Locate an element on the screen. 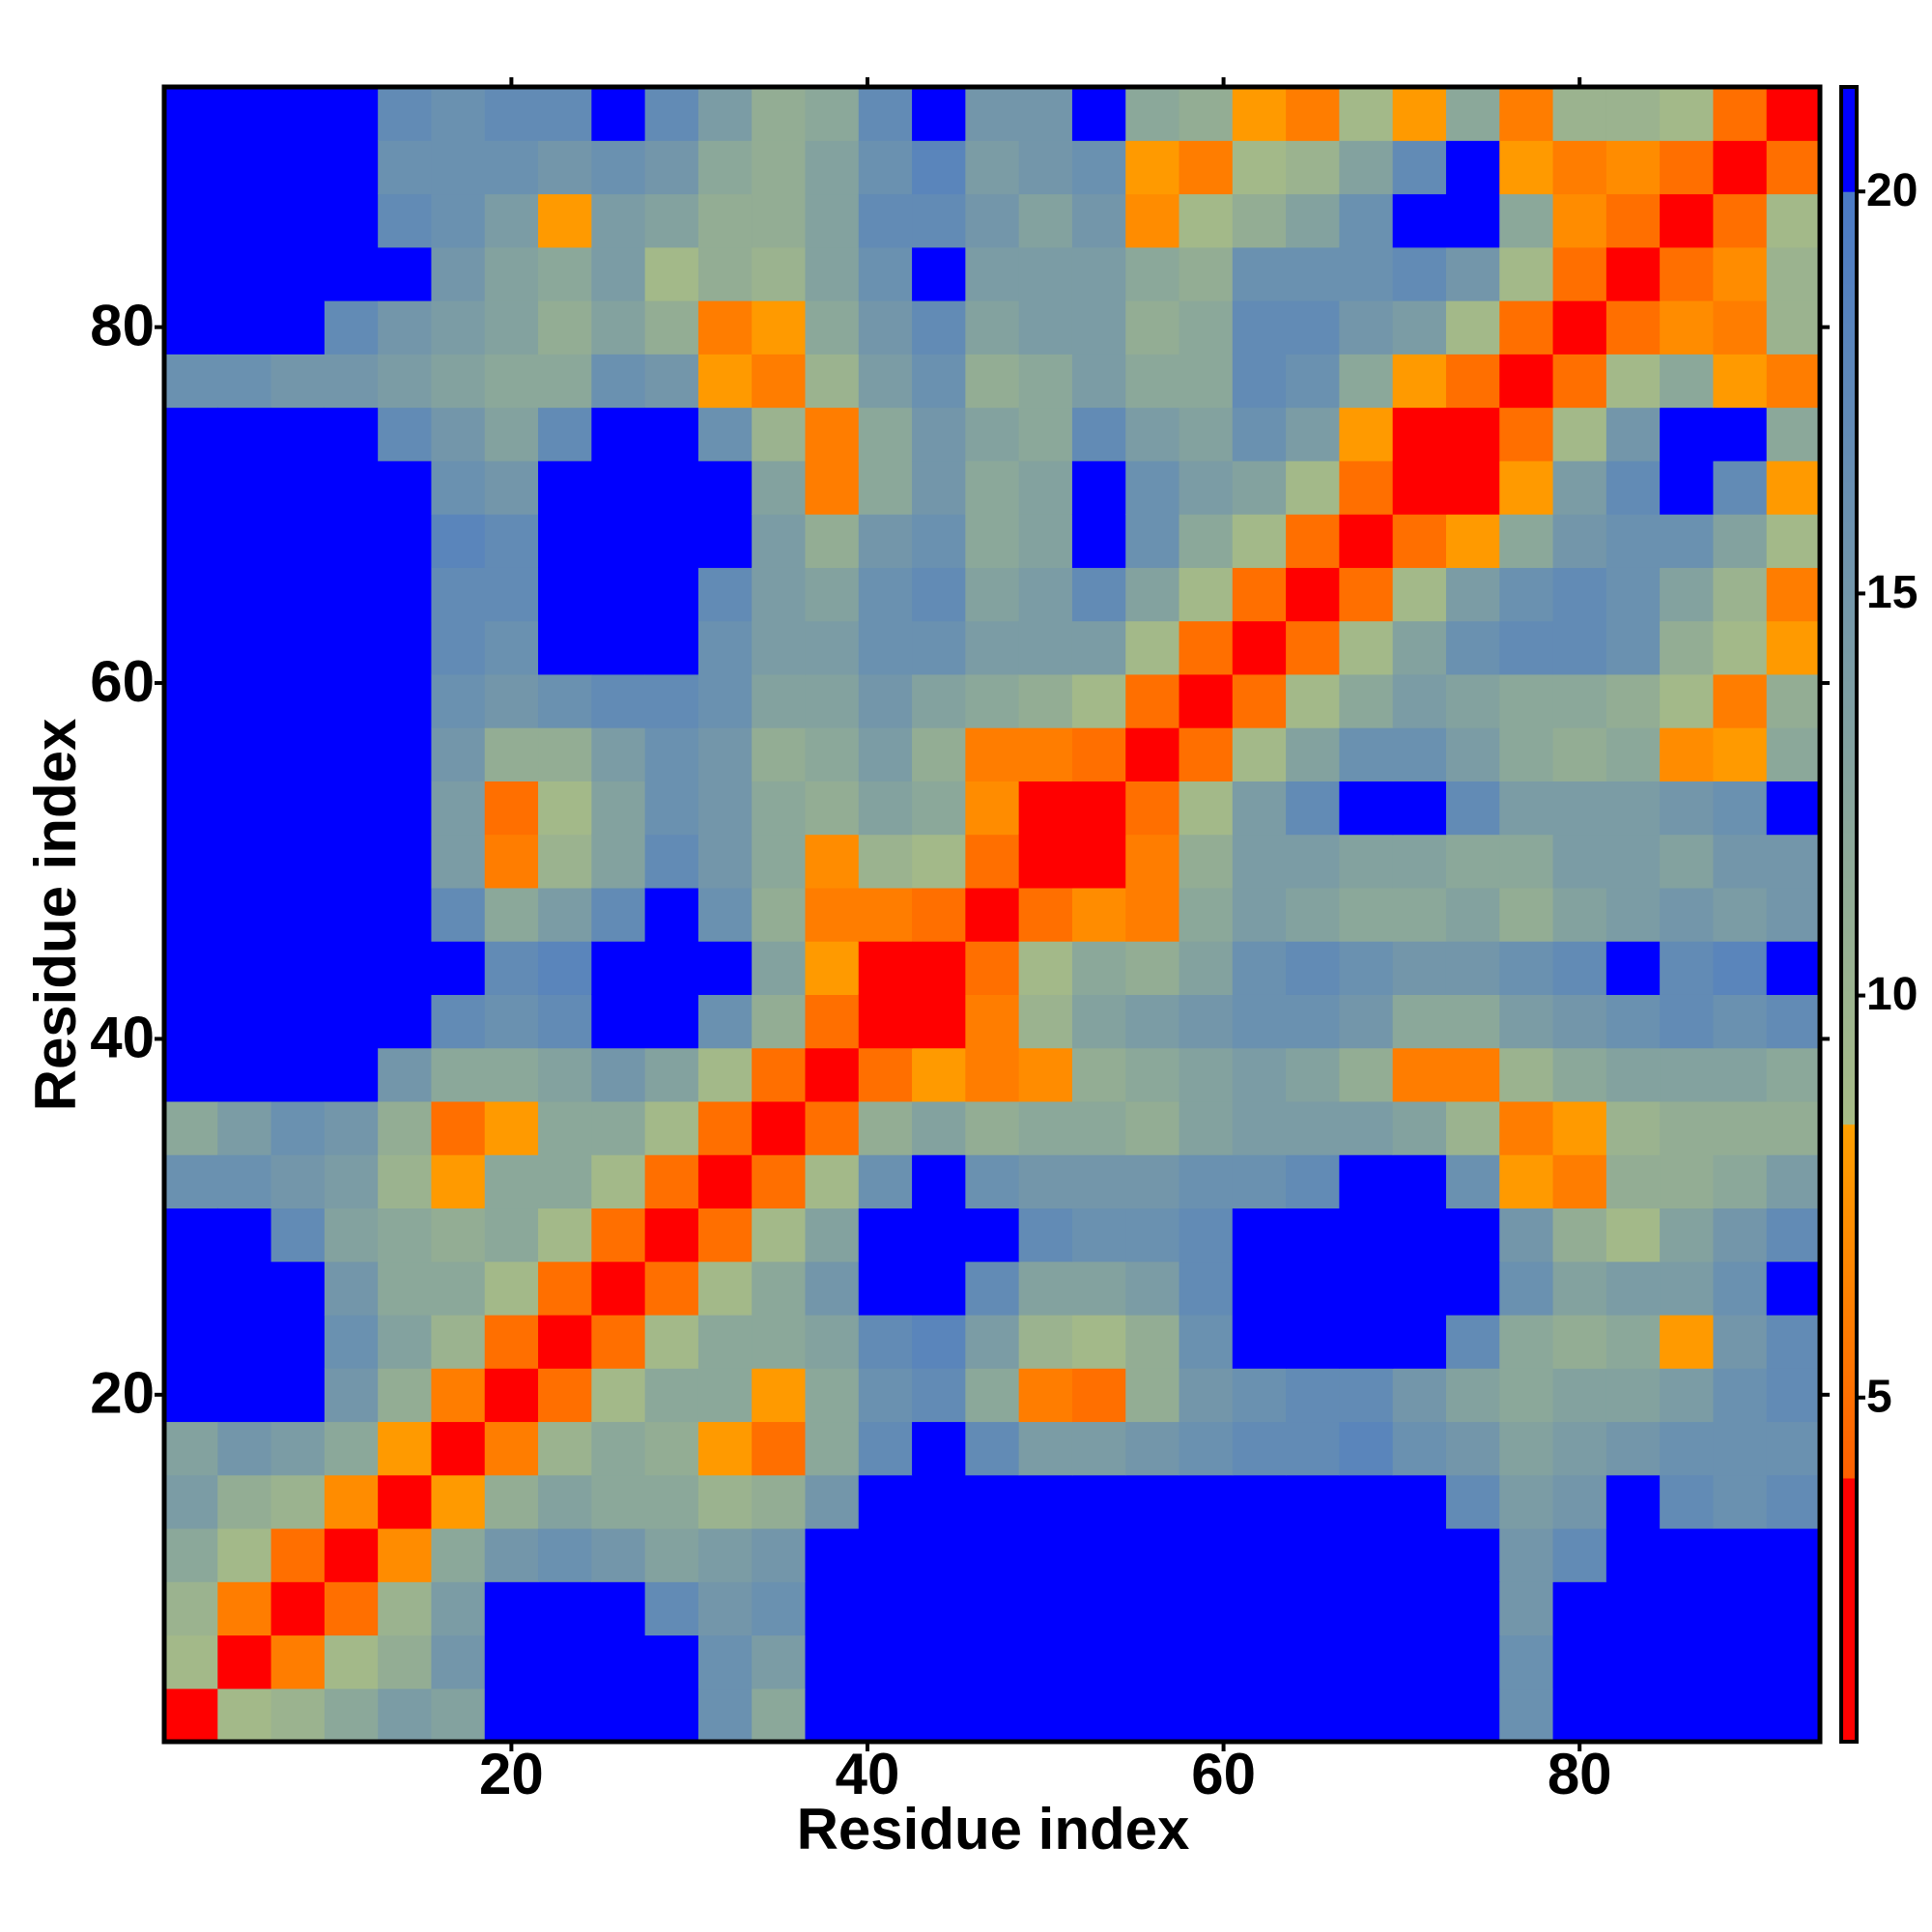  colorbar-tick-label: 15 is located at coordinates (1892, 592).